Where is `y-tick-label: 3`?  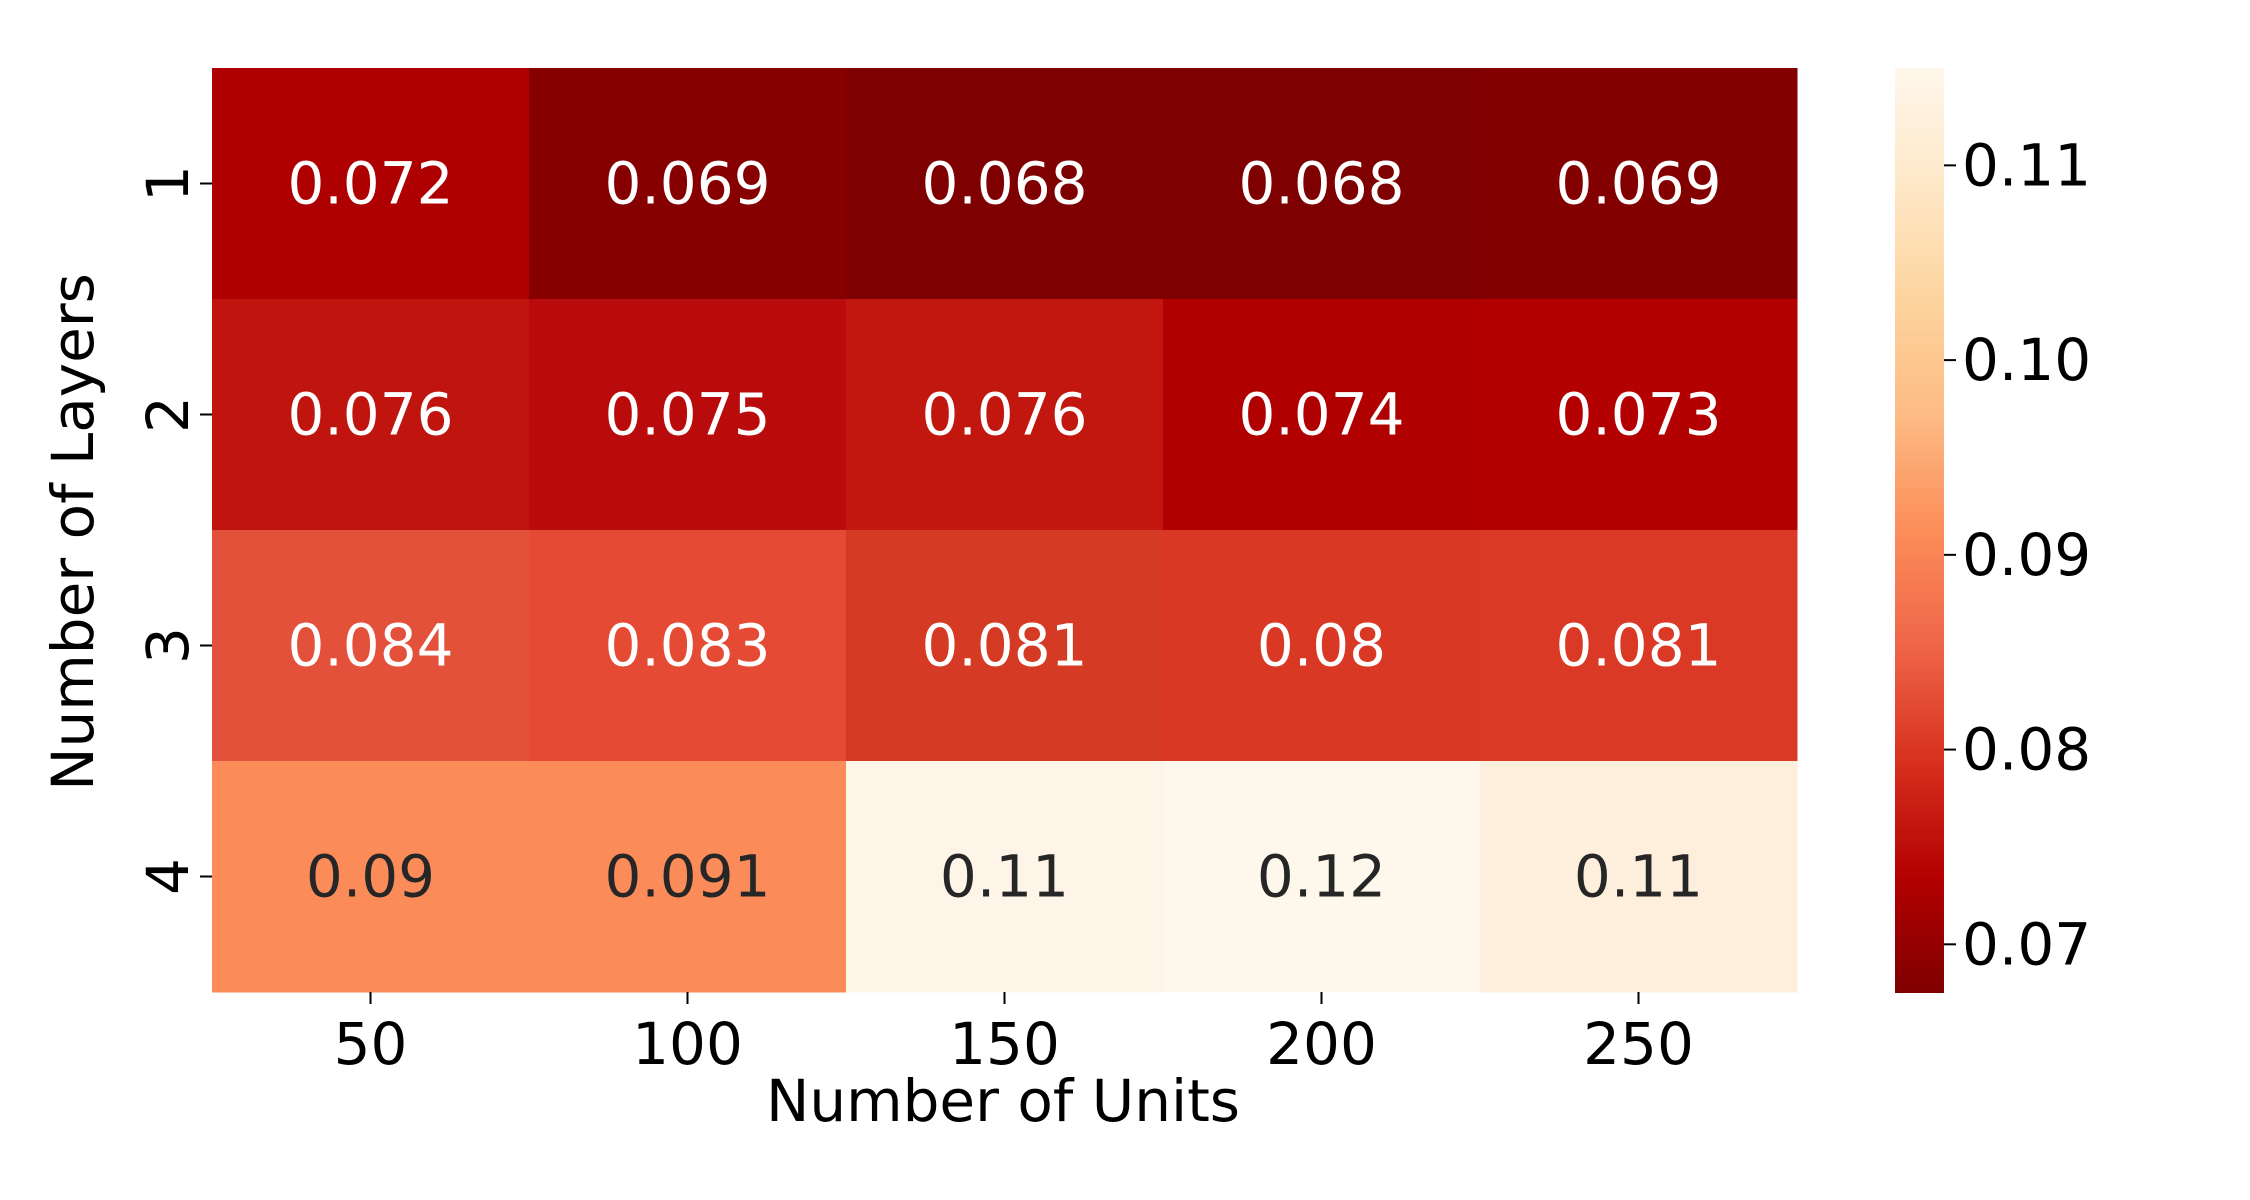
y-tick-label: 3 is located at coordinates (168, 645).